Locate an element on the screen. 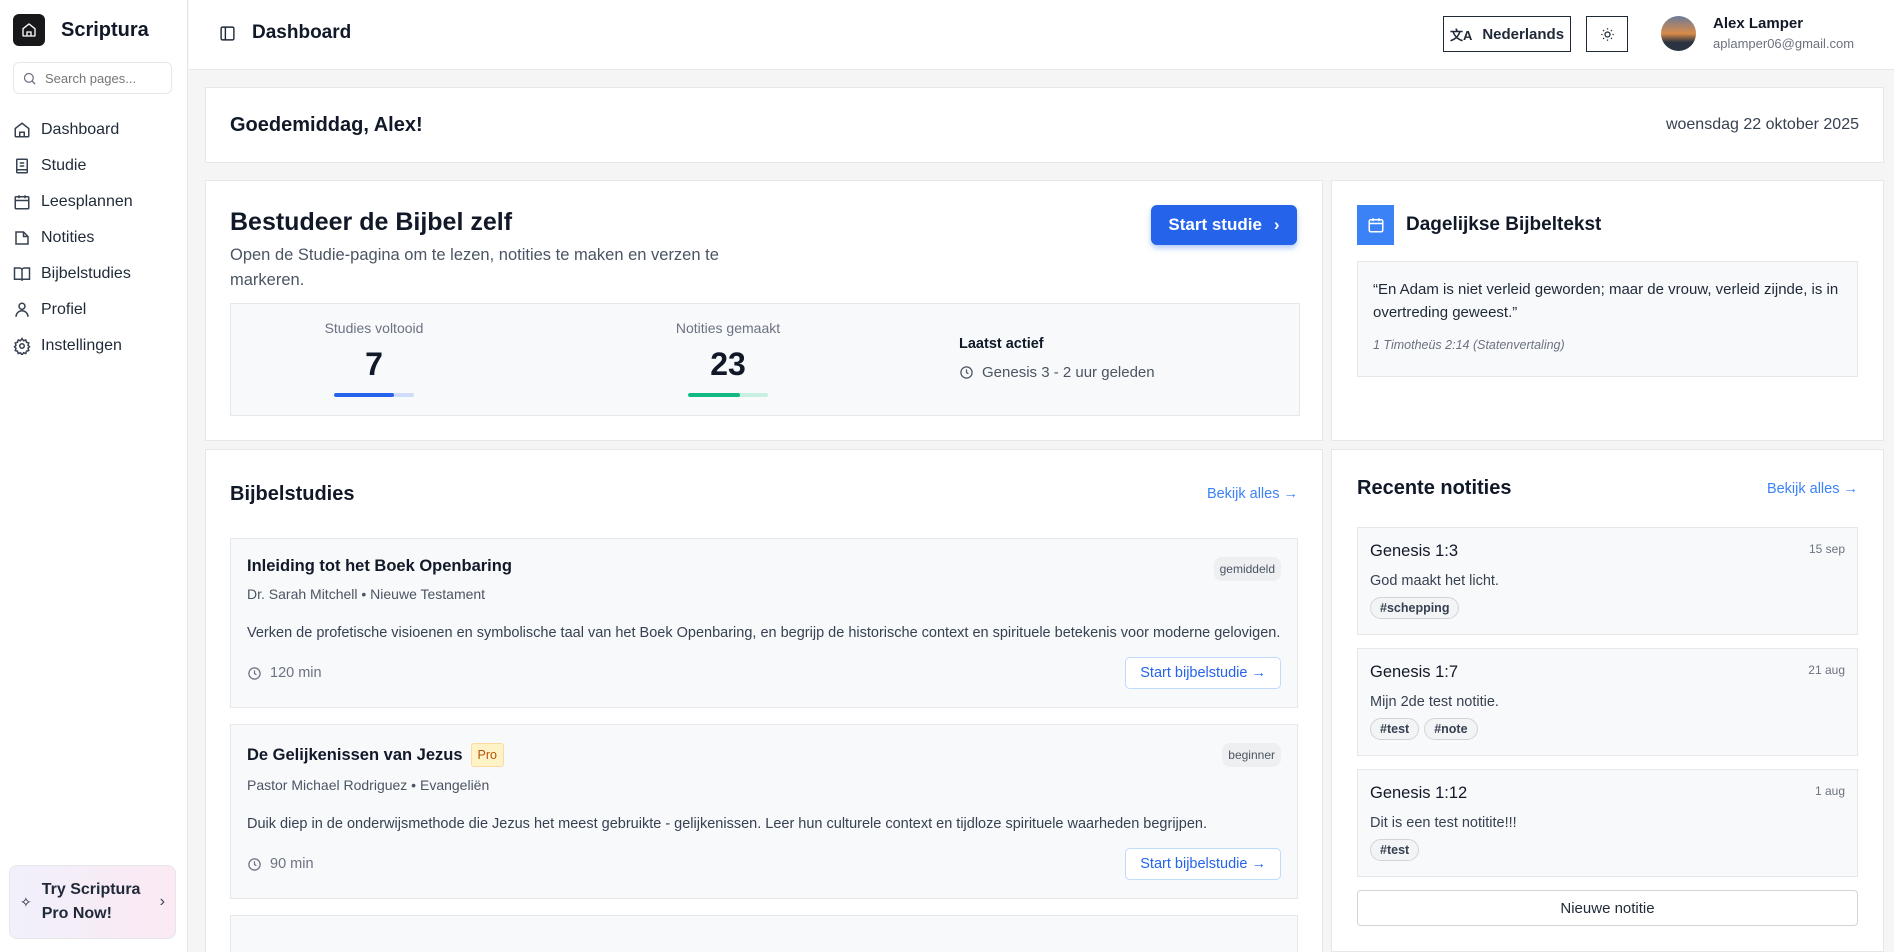  section-title: Recente notities is located at coordinates (1434, 488).